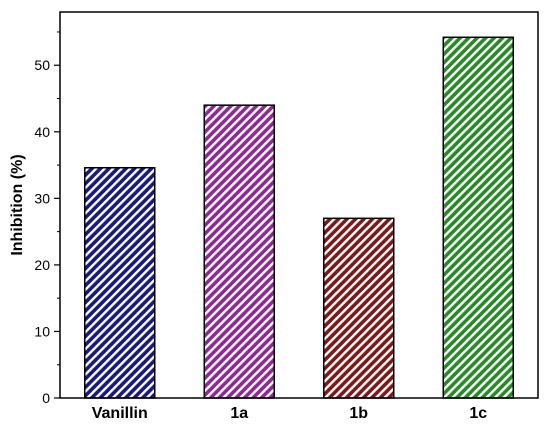 This screenshot has width=550, height=427. Describe the element at coordinates (478, 217) in the screenshot. I see `bar-1c` at that location.